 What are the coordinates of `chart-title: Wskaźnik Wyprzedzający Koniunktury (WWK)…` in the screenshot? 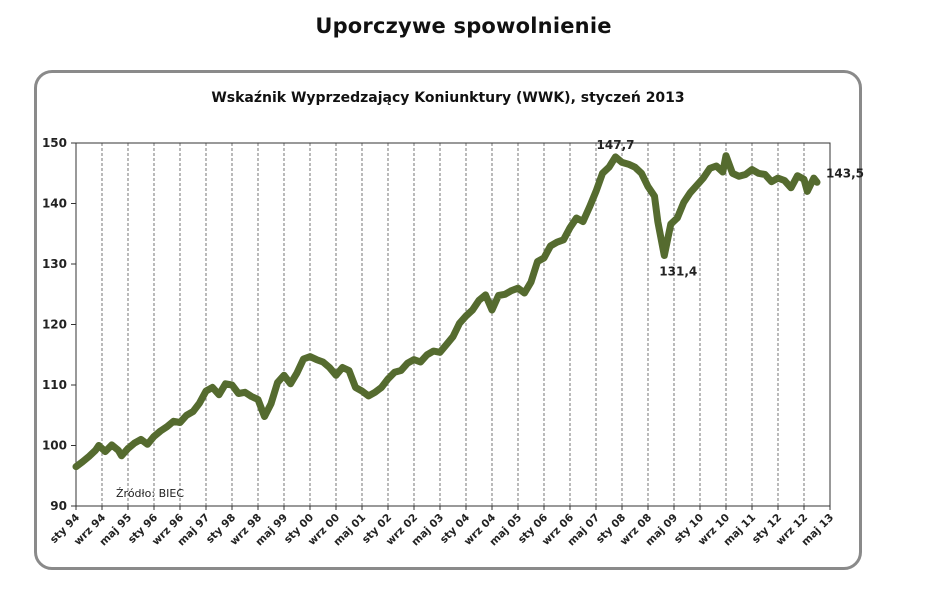 It's located at (448, 98).